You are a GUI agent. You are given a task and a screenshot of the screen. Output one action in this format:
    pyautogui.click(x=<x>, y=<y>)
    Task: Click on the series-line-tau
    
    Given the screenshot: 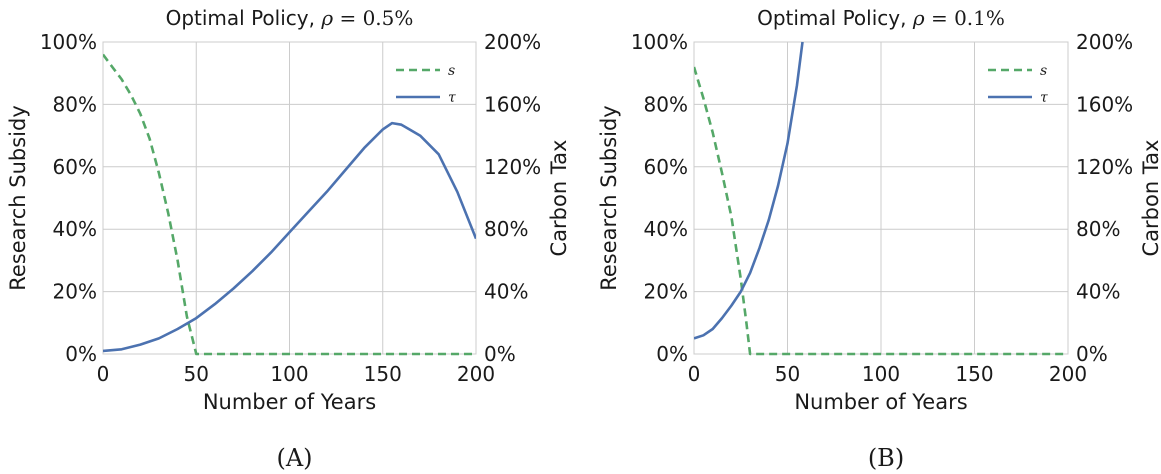 What is the action you would take?
    pyautogui.click(x=749, y=190)
    